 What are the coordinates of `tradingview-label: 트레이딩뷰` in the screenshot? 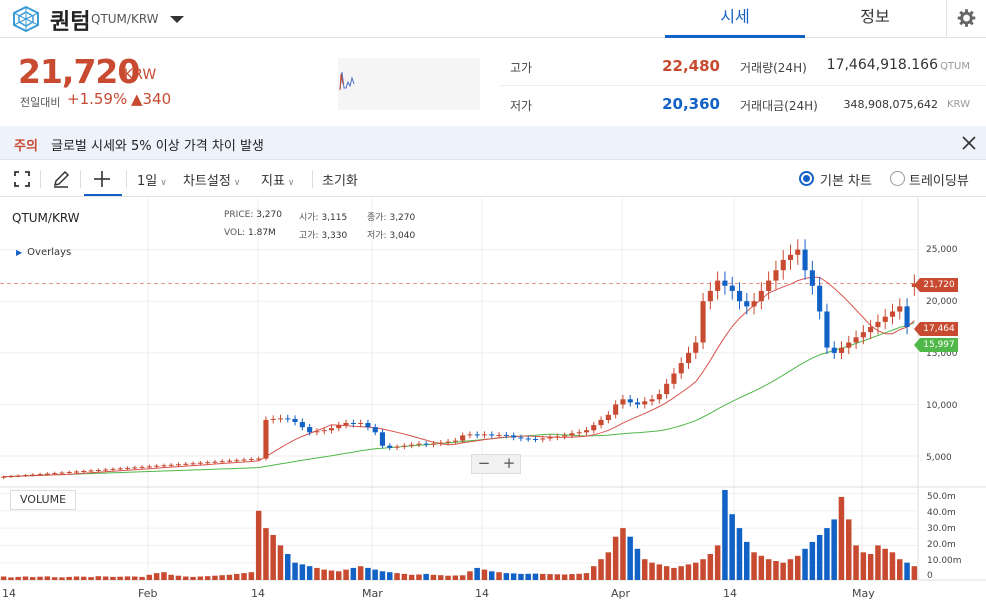 It's located at (939, 181).